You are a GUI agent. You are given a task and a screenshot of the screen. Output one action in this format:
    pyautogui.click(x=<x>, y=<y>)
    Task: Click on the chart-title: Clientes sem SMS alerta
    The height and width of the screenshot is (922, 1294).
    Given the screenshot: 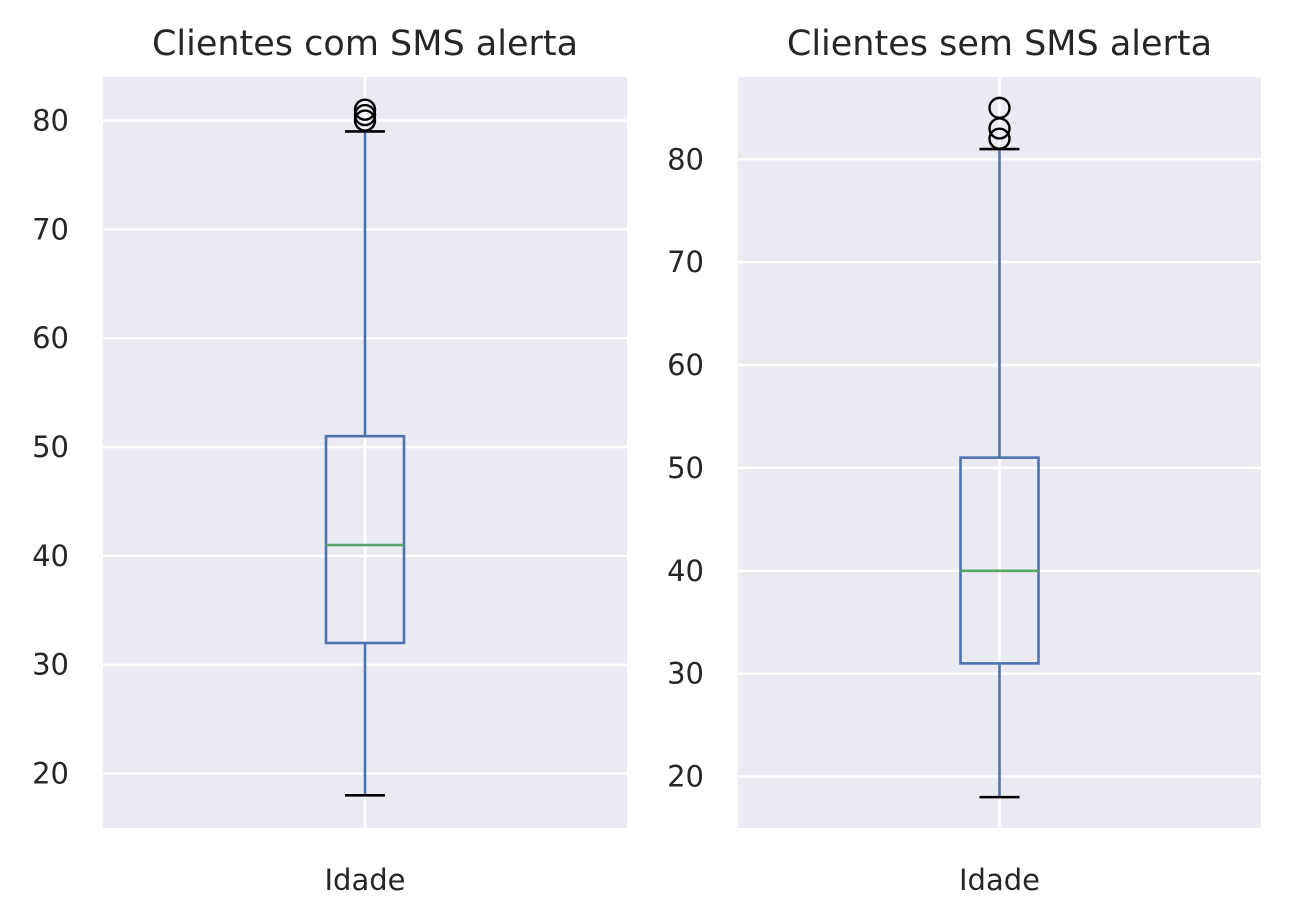 What is the action you would take?
    pyautogui.click(x=999, y=44)
    